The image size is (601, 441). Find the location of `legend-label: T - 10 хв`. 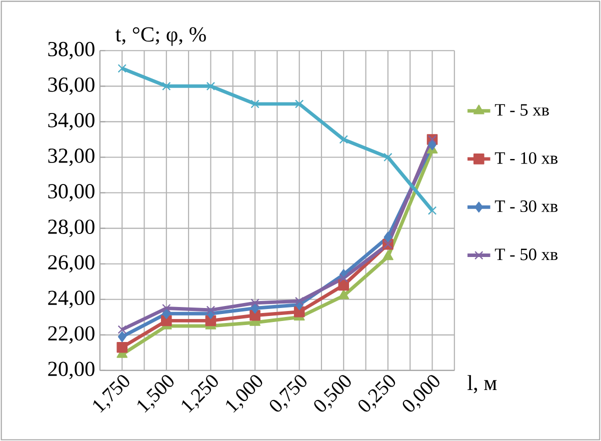

legend-label: T - 10 хв is located at coordinates (526, 158).